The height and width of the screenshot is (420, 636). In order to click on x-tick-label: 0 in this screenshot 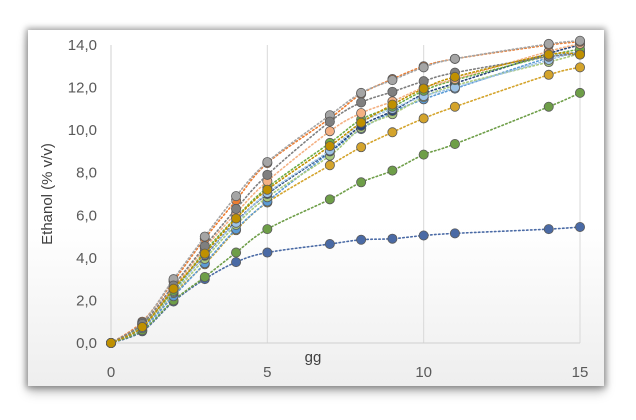, I will do `click(111, 372)`.